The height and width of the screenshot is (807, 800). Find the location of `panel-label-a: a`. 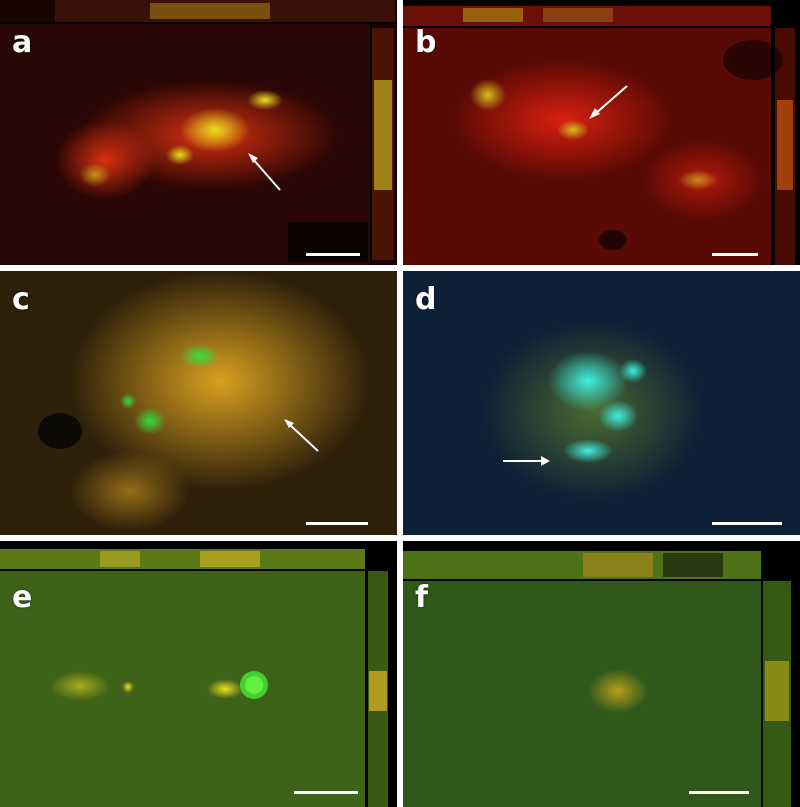

panel-label-a: a is located at coordinates (22, 42).